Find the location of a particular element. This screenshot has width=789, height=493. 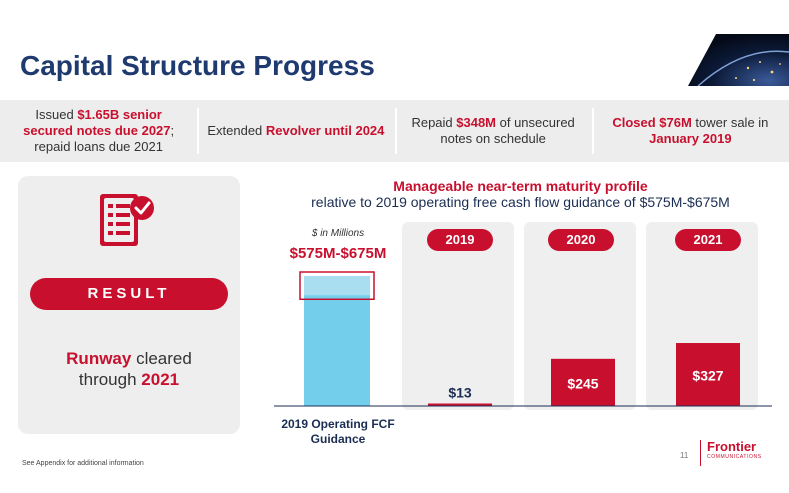

year-pill-2020: 2020 is located at coordinates (581, 240).